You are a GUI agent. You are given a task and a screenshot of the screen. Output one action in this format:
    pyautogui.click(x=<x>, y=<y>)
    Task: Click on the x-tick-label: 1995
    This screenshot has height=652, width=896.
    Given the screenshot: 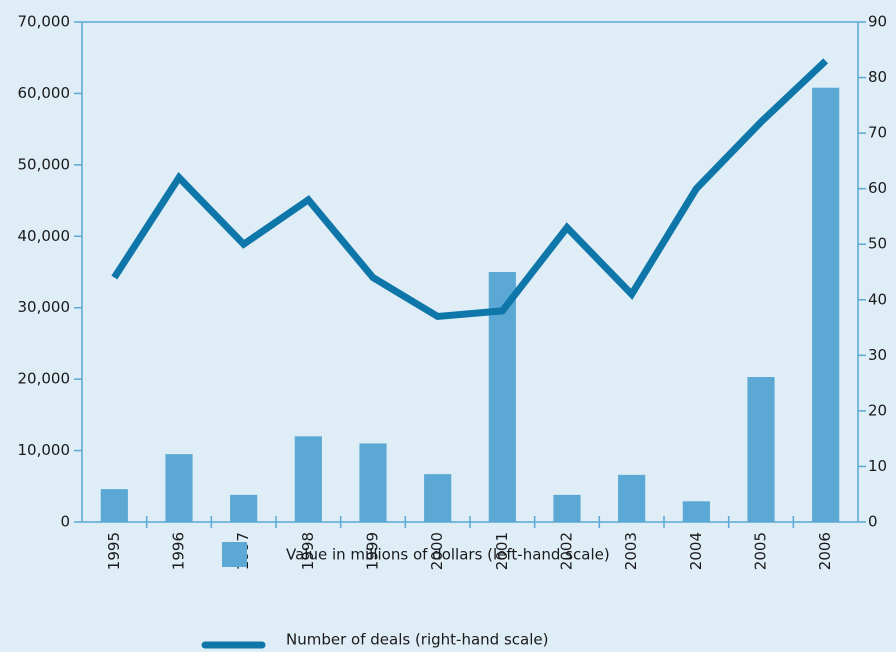 What is the action you would take?
    pyautogui.click(x=114, y=551)
    